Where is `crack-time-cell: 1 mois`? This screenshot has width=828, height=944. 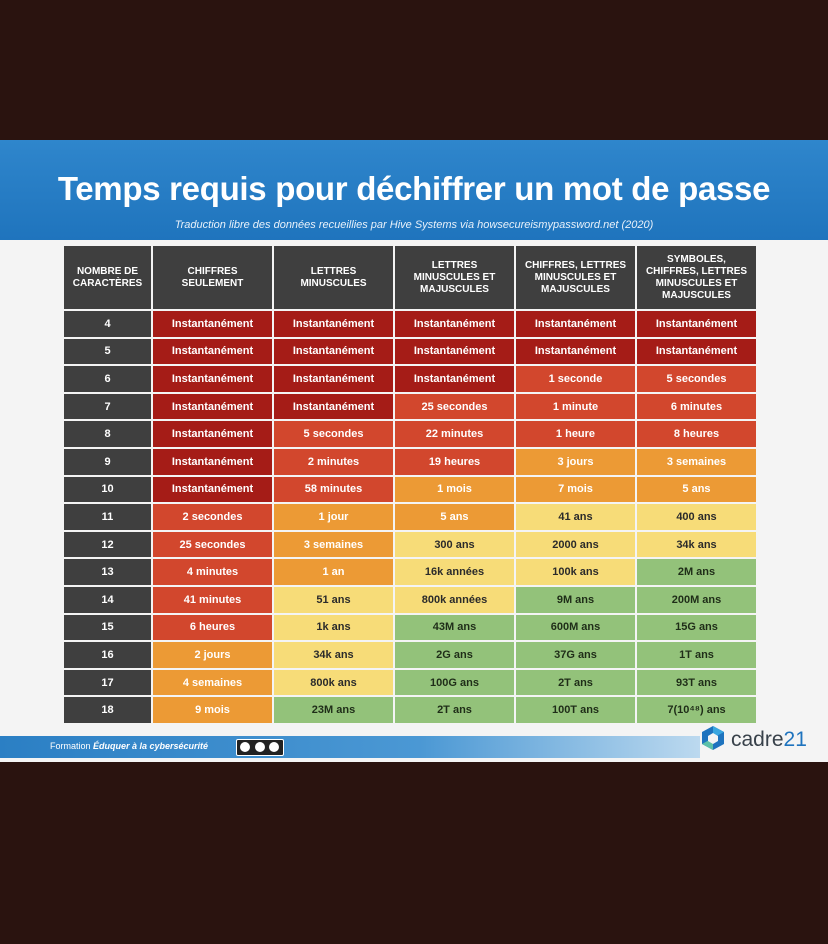
crack-time-cell: 1 mois is located at coordinates (454, 489).